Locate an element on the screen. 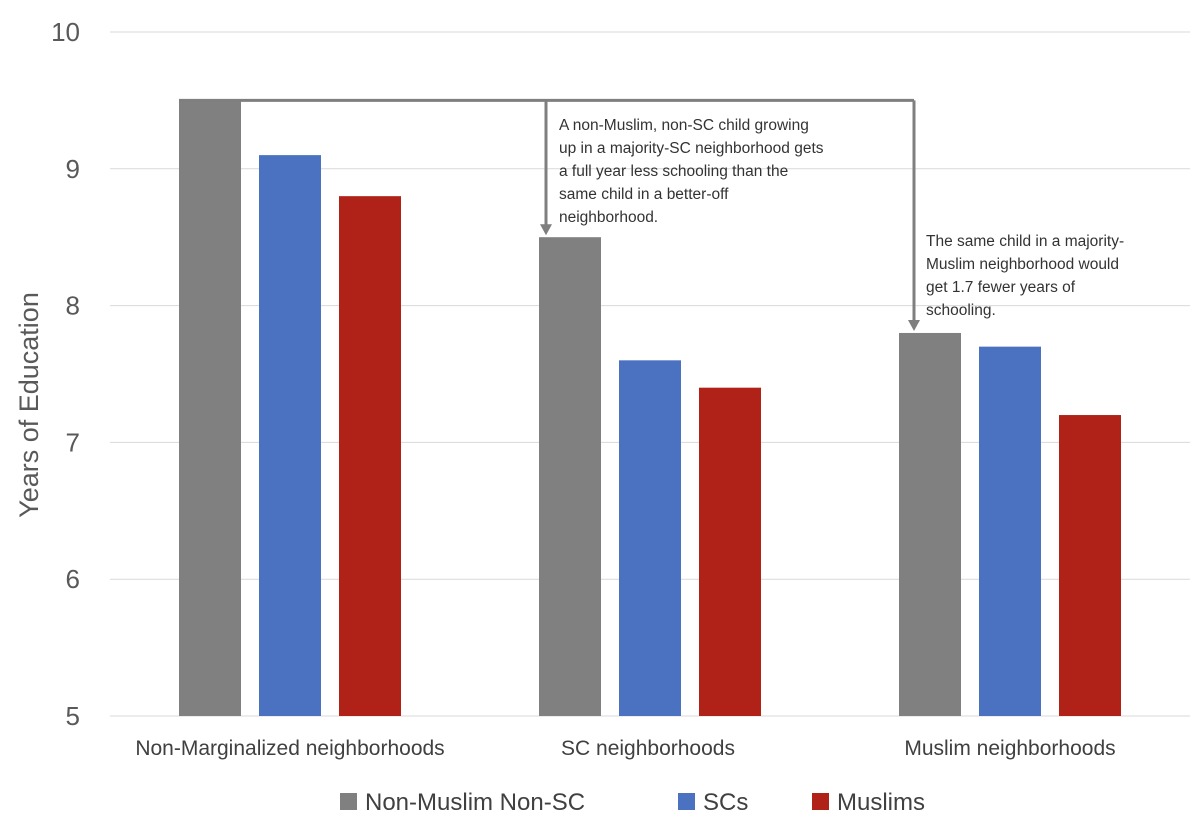 This screenshot has width=1200, height=830. x-tick-label: Muslim neighborhoods is located at coordinates (1009, 748).